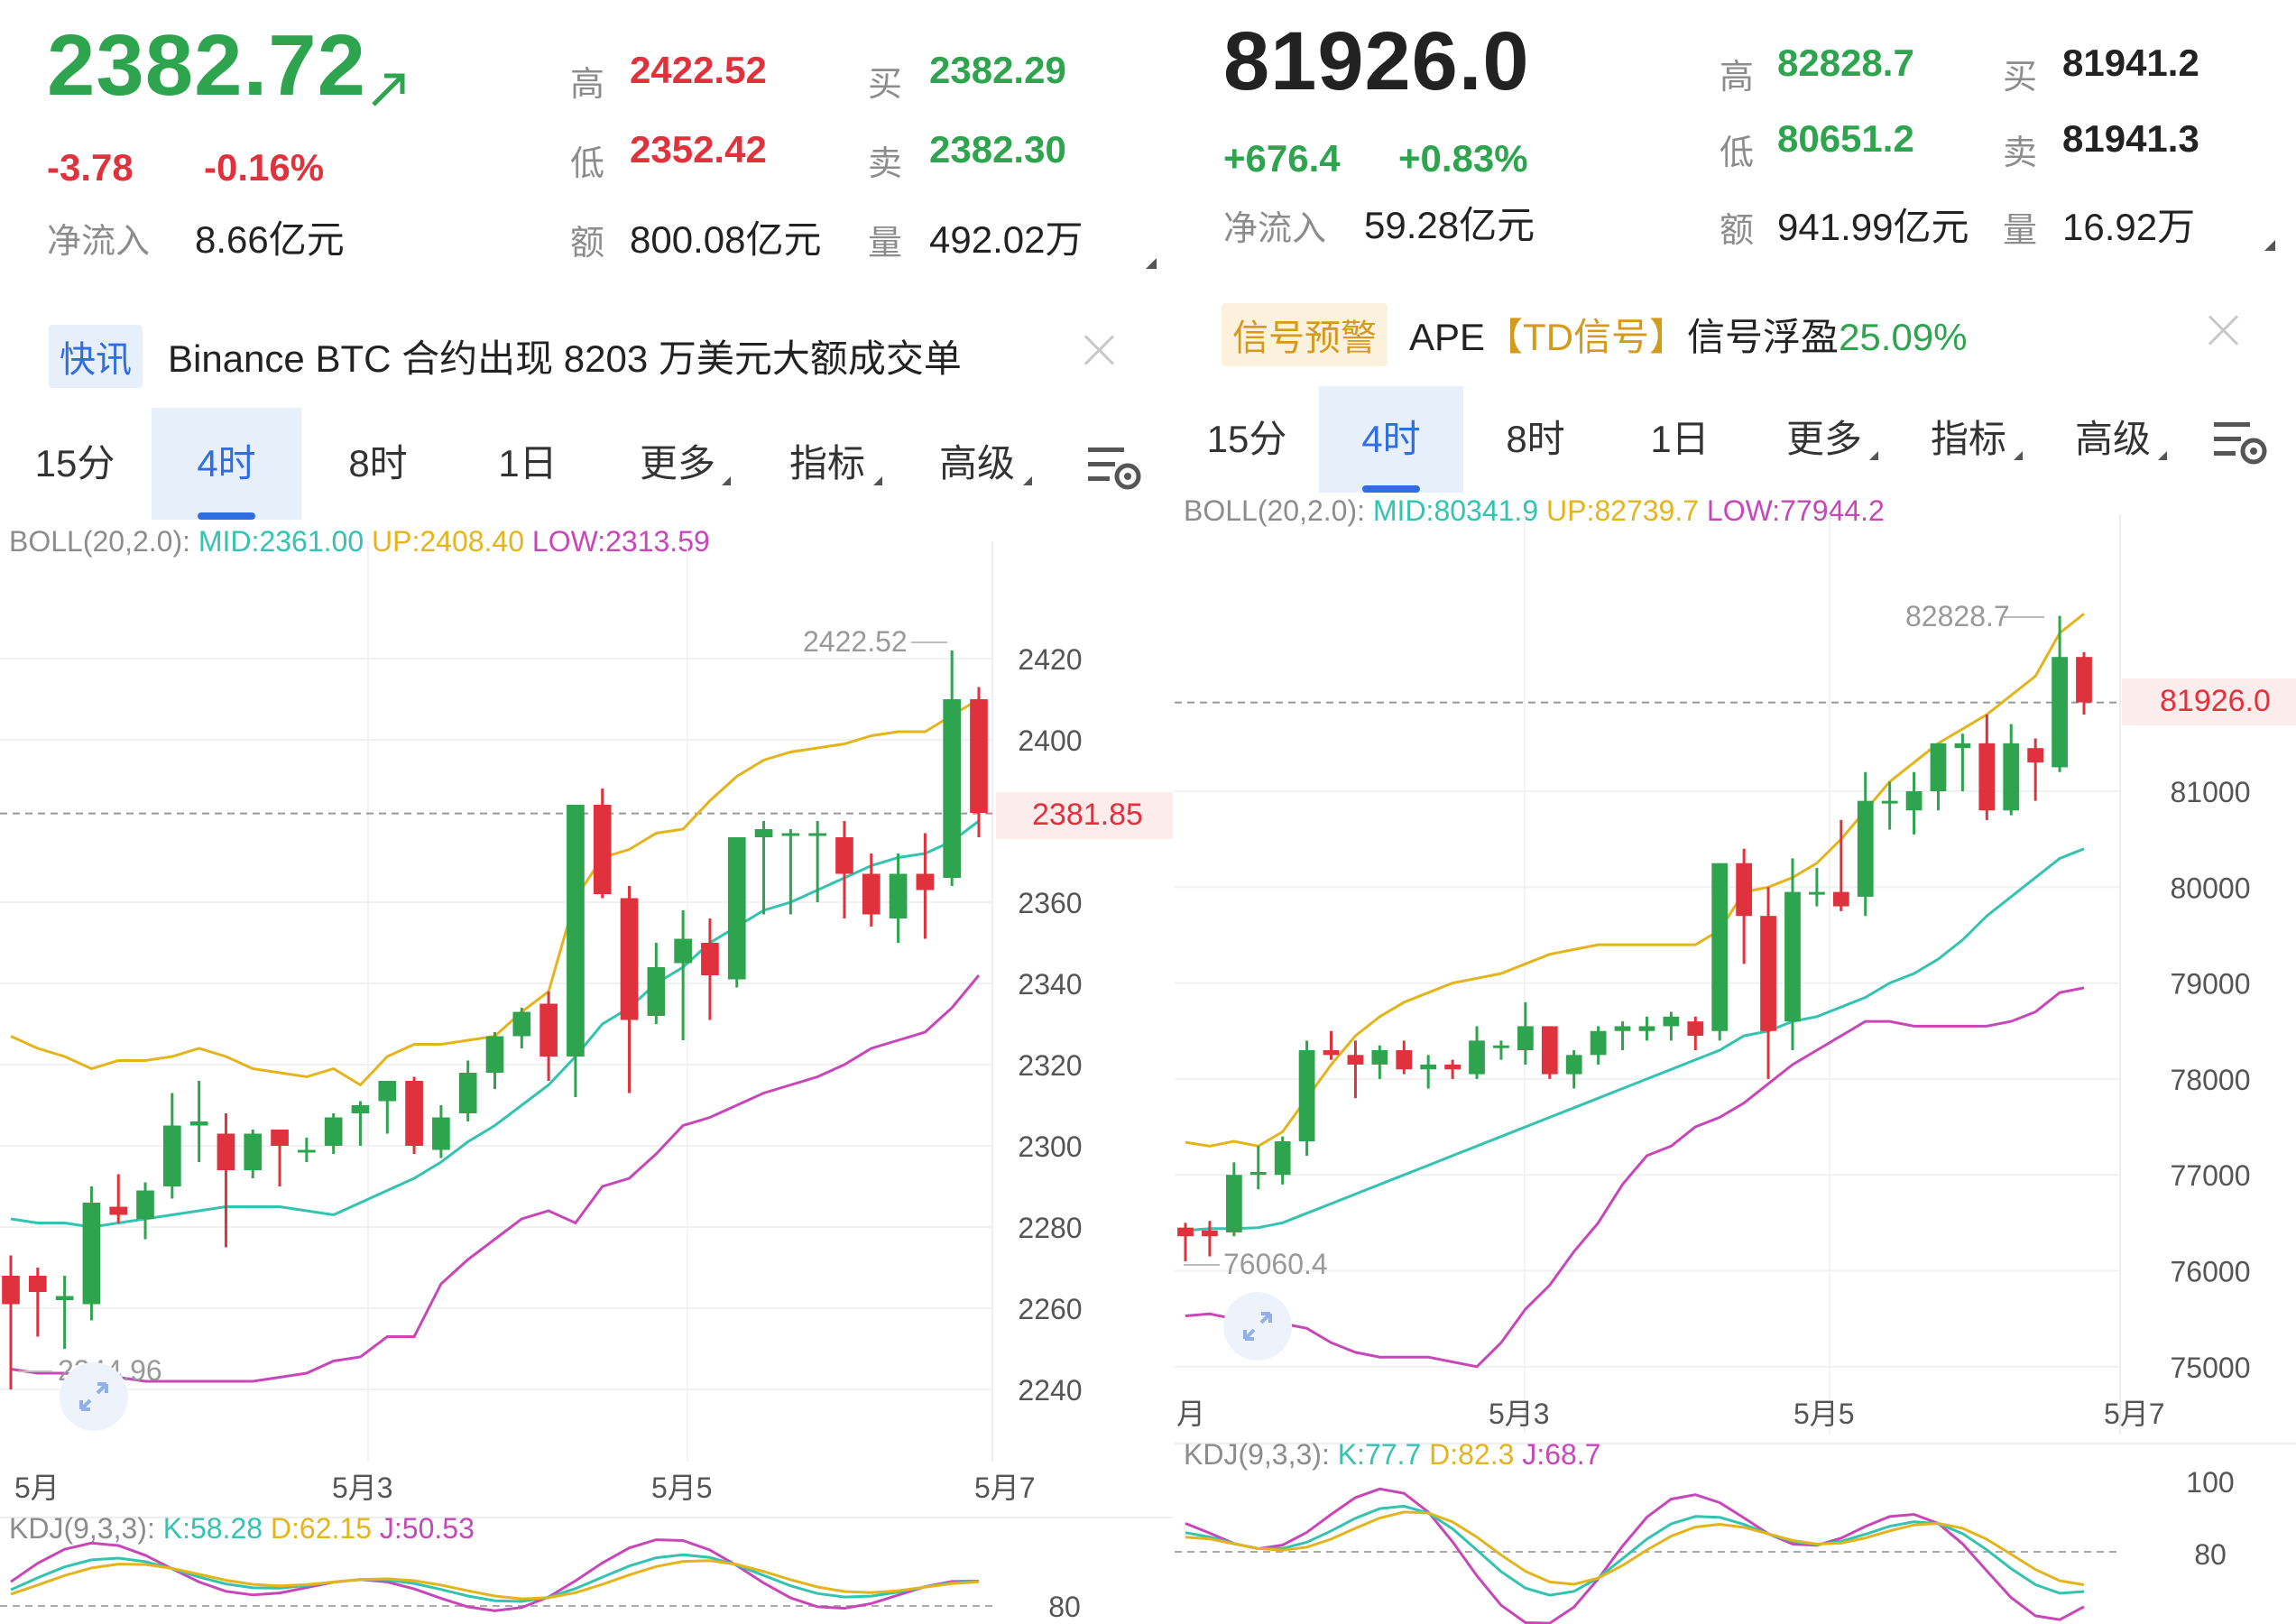 Image resolution: width=2296 pixels, height=1624 pixels. What do you see at coordinates (1846, 63) in the screenshot?
I see `high-value: 82828.7` at bounding box center [1846, 63].